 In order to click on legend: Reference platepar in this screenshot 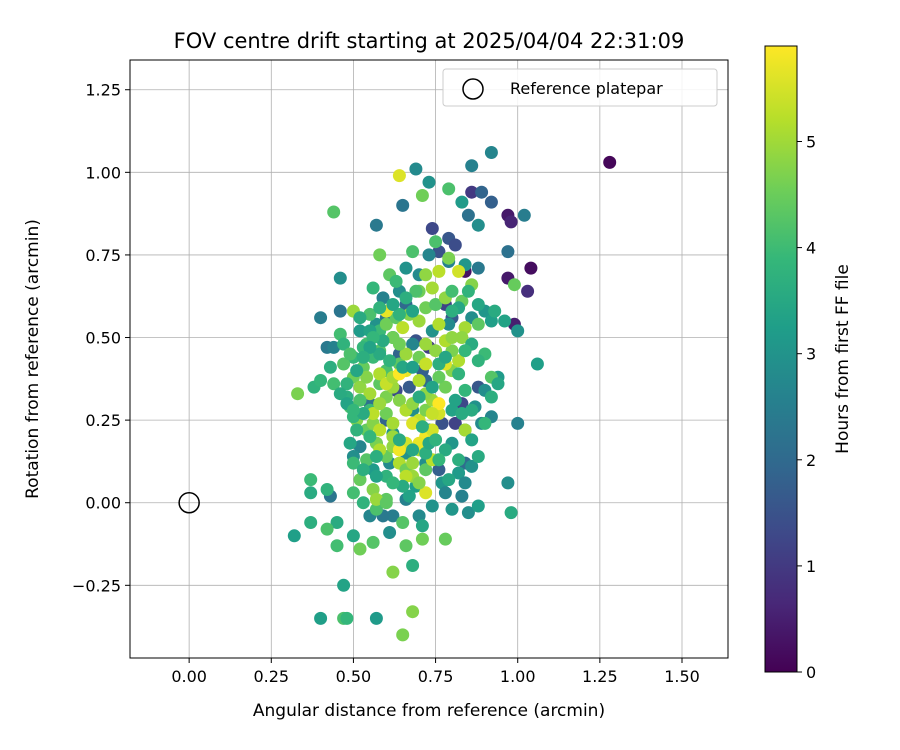, I will do `click(580, 87)`.